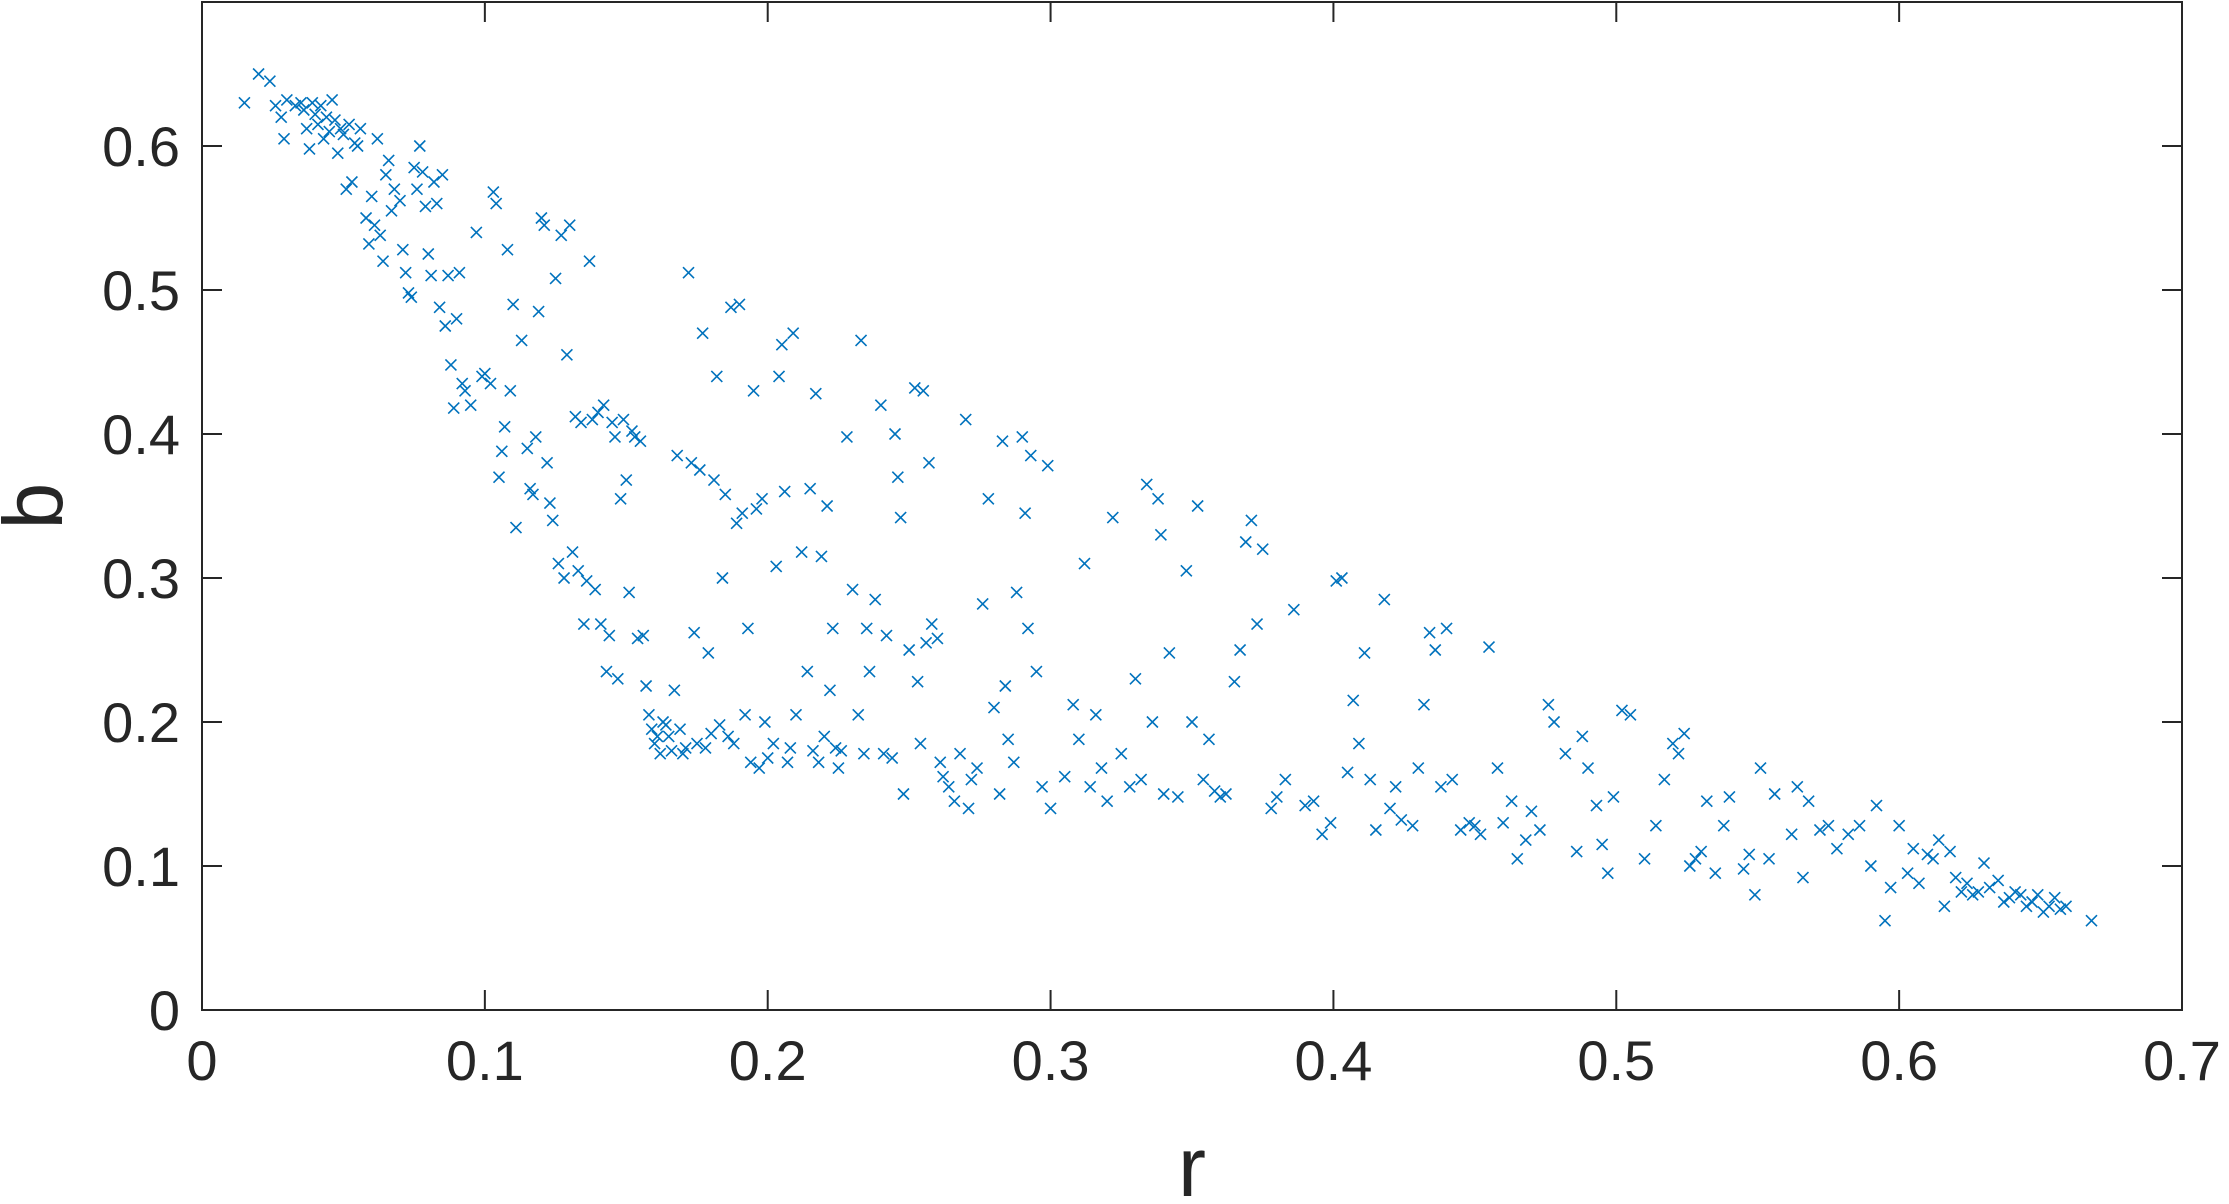 This screenshot has width=2229, height=1204. Describe the element at coordinates (1333, 1060) in the screenshot. I see `x-tick-label: 0.4` at that location.